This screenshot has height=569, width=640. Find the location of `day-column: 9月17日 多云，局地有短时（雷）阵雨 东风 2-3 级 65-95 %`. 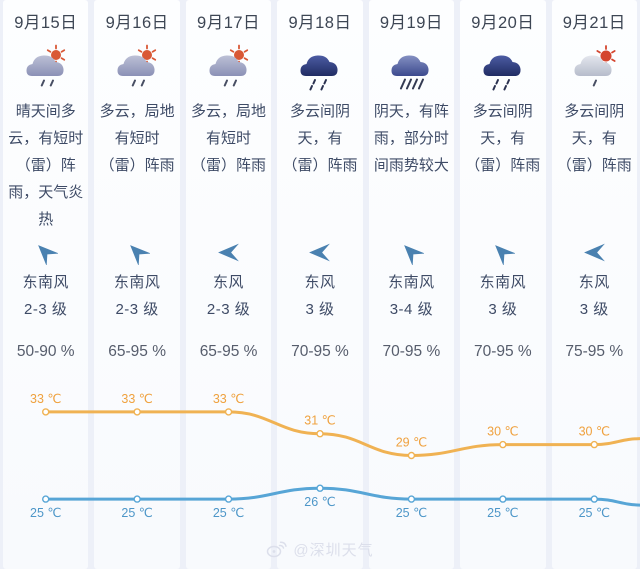

day-column: 9月17日 多云，局地有短时（雷）阵雨 东风 2-3 级 65-95 % is located at coordinates (228, 182).